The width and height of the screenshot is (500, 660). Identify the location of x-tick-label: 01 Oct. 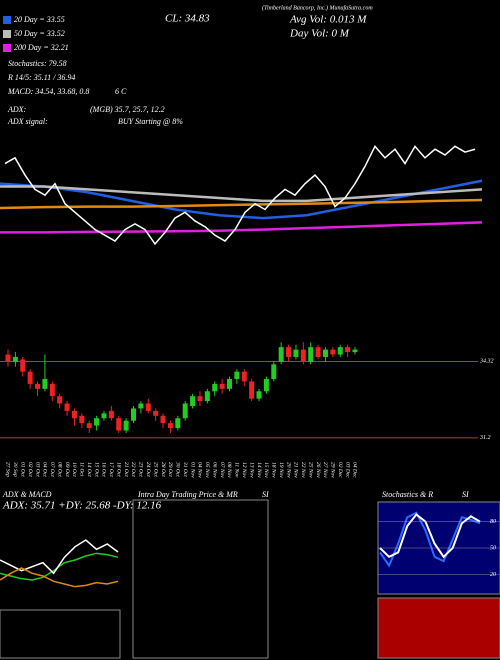
(23, 469).